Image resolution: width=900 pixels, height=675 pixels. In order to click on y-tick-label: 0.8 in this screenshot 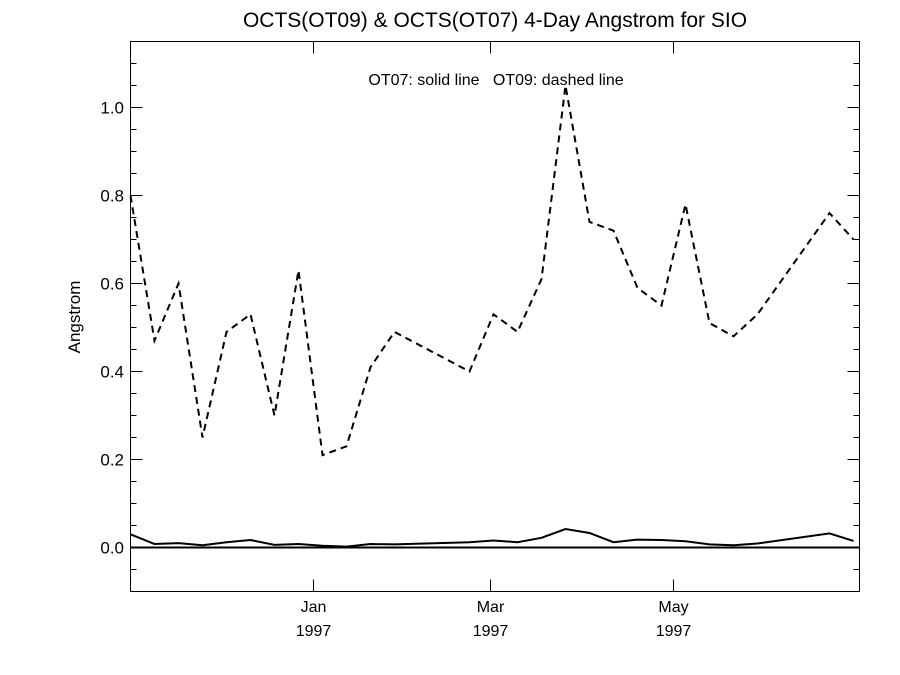, I will do `click(112, 196)`.